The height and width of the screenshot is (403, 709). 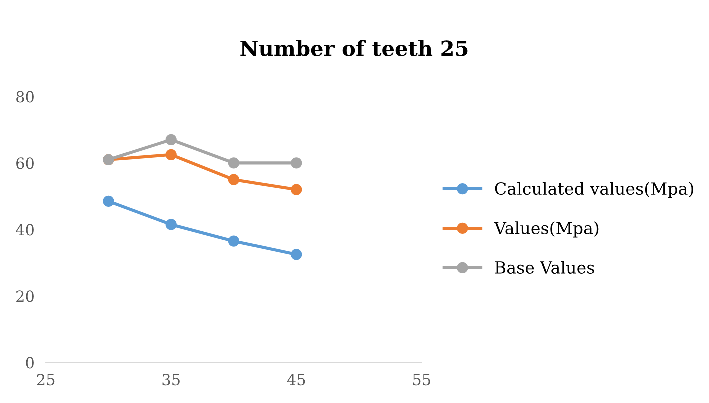 I want to click on legend-label: Values(Mpa), so click(x=546, y=230).